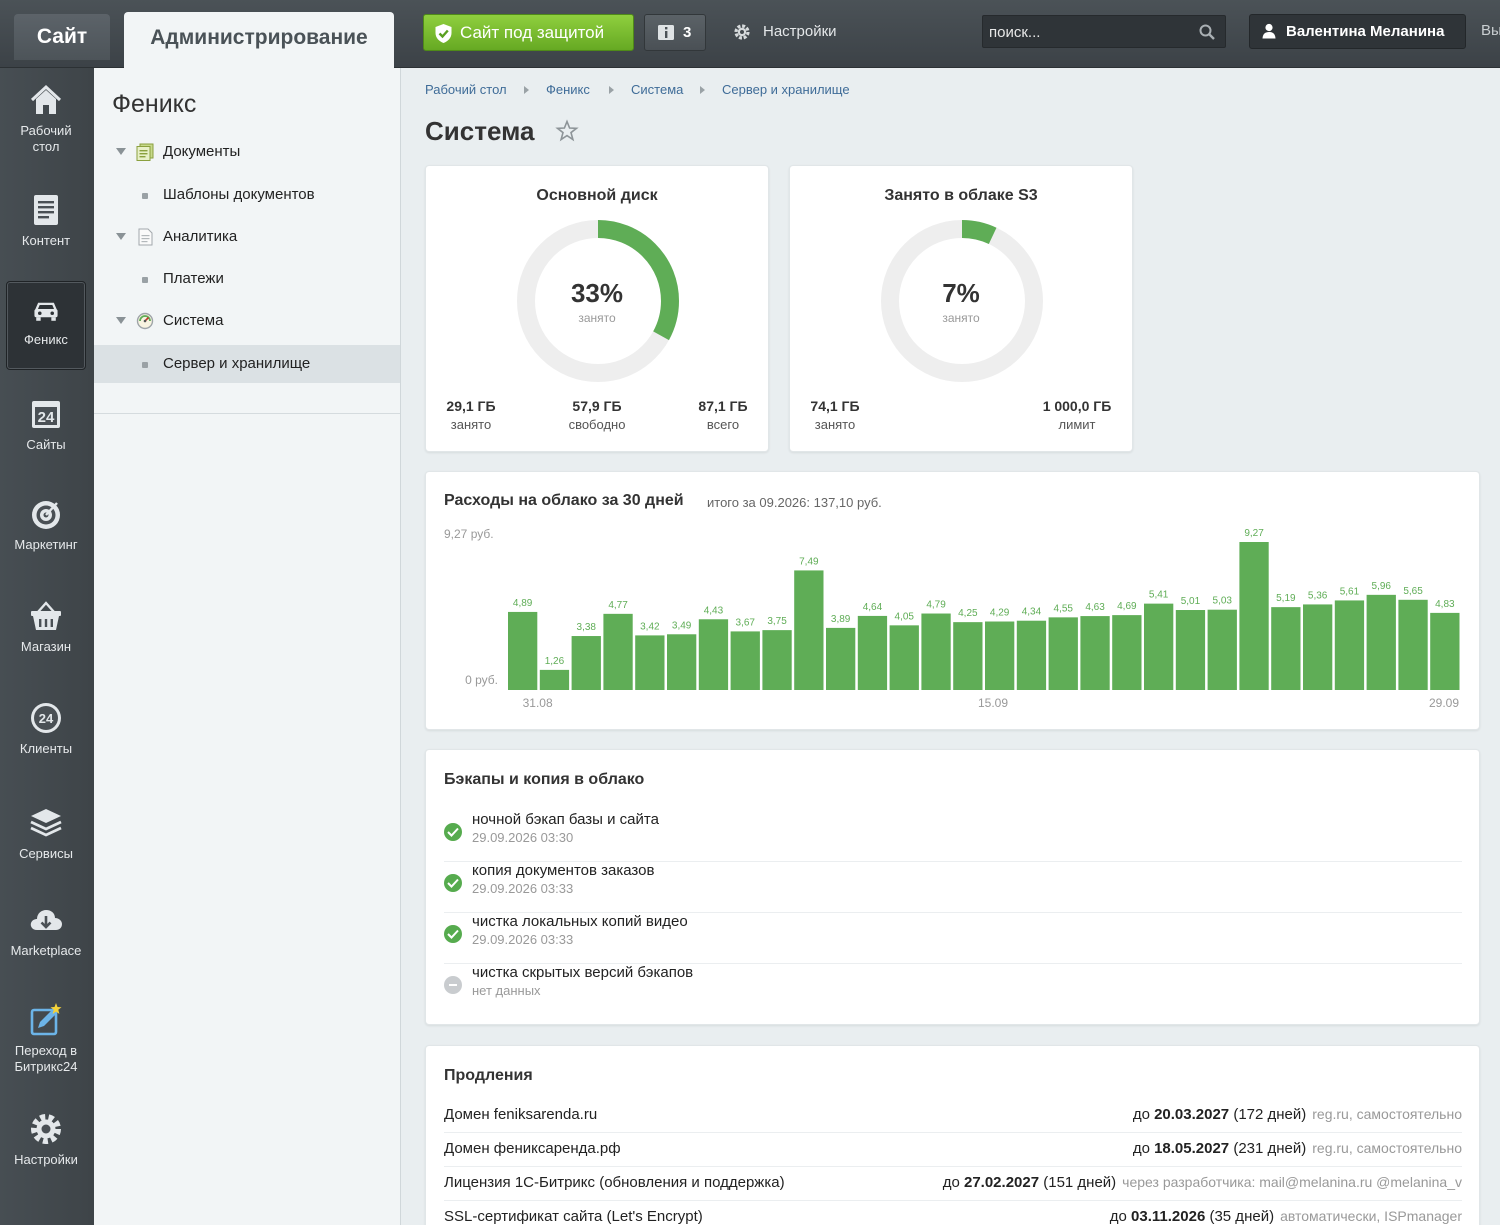  Describe the element at coordinates (193, 278) in the screenshot. I see `tree-label: Платежи` at that location.